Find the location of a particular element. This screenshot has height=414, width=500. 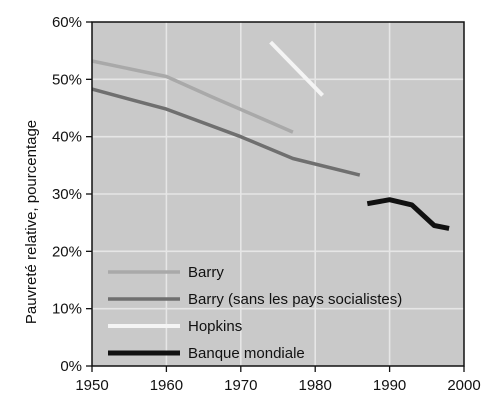

y-tick-label: 10% is located at coordinates (67, 309).